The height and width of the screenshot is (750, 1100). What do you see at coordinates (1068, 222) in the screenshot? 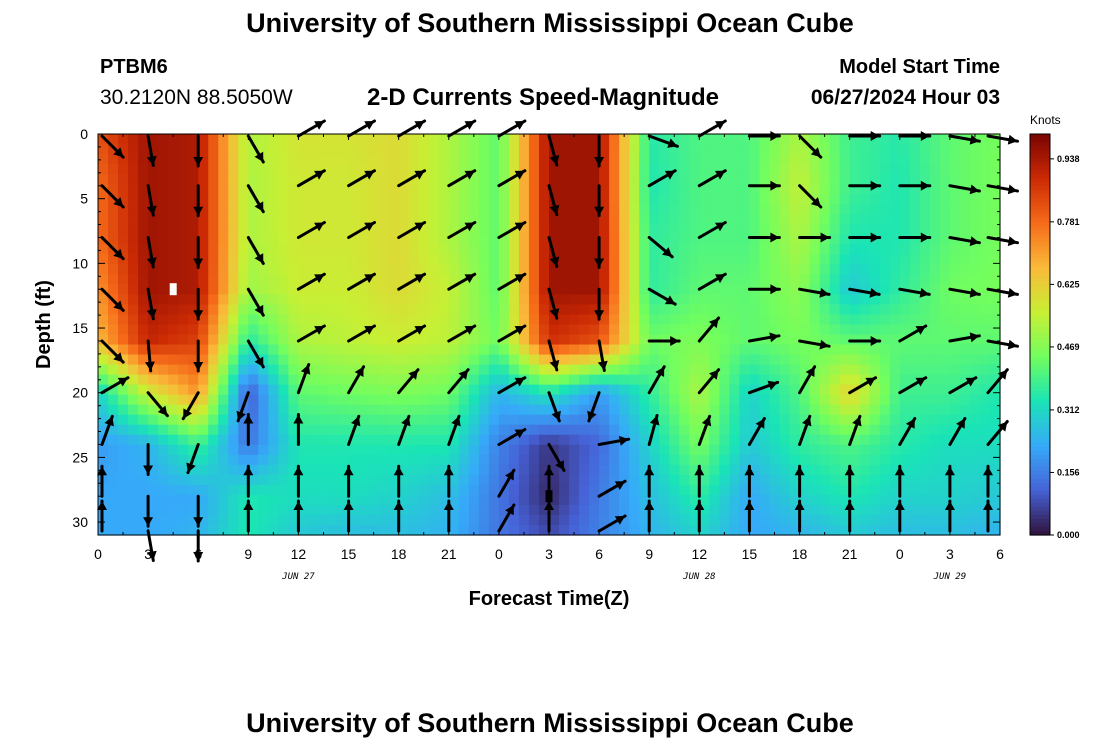
I see `colorbar-tick-label: 0.781` at bounding box center [1068, 222].